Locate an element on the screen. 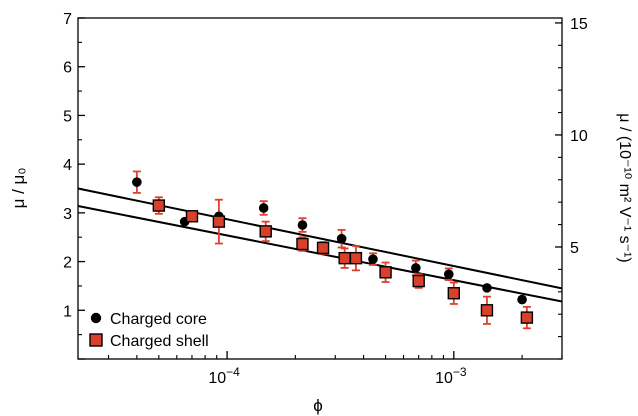  y-left-tick-label: 7 is located at coordinates (67, 19).